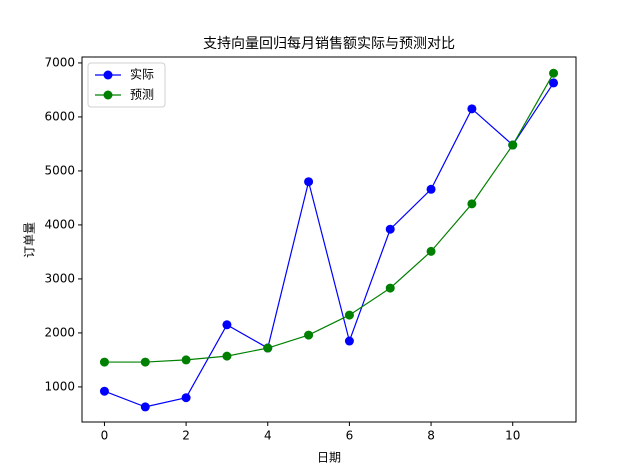 The width and height of the screenshot is (640, 476). I want to click on x-tick-label: 10, so click(512, 436).